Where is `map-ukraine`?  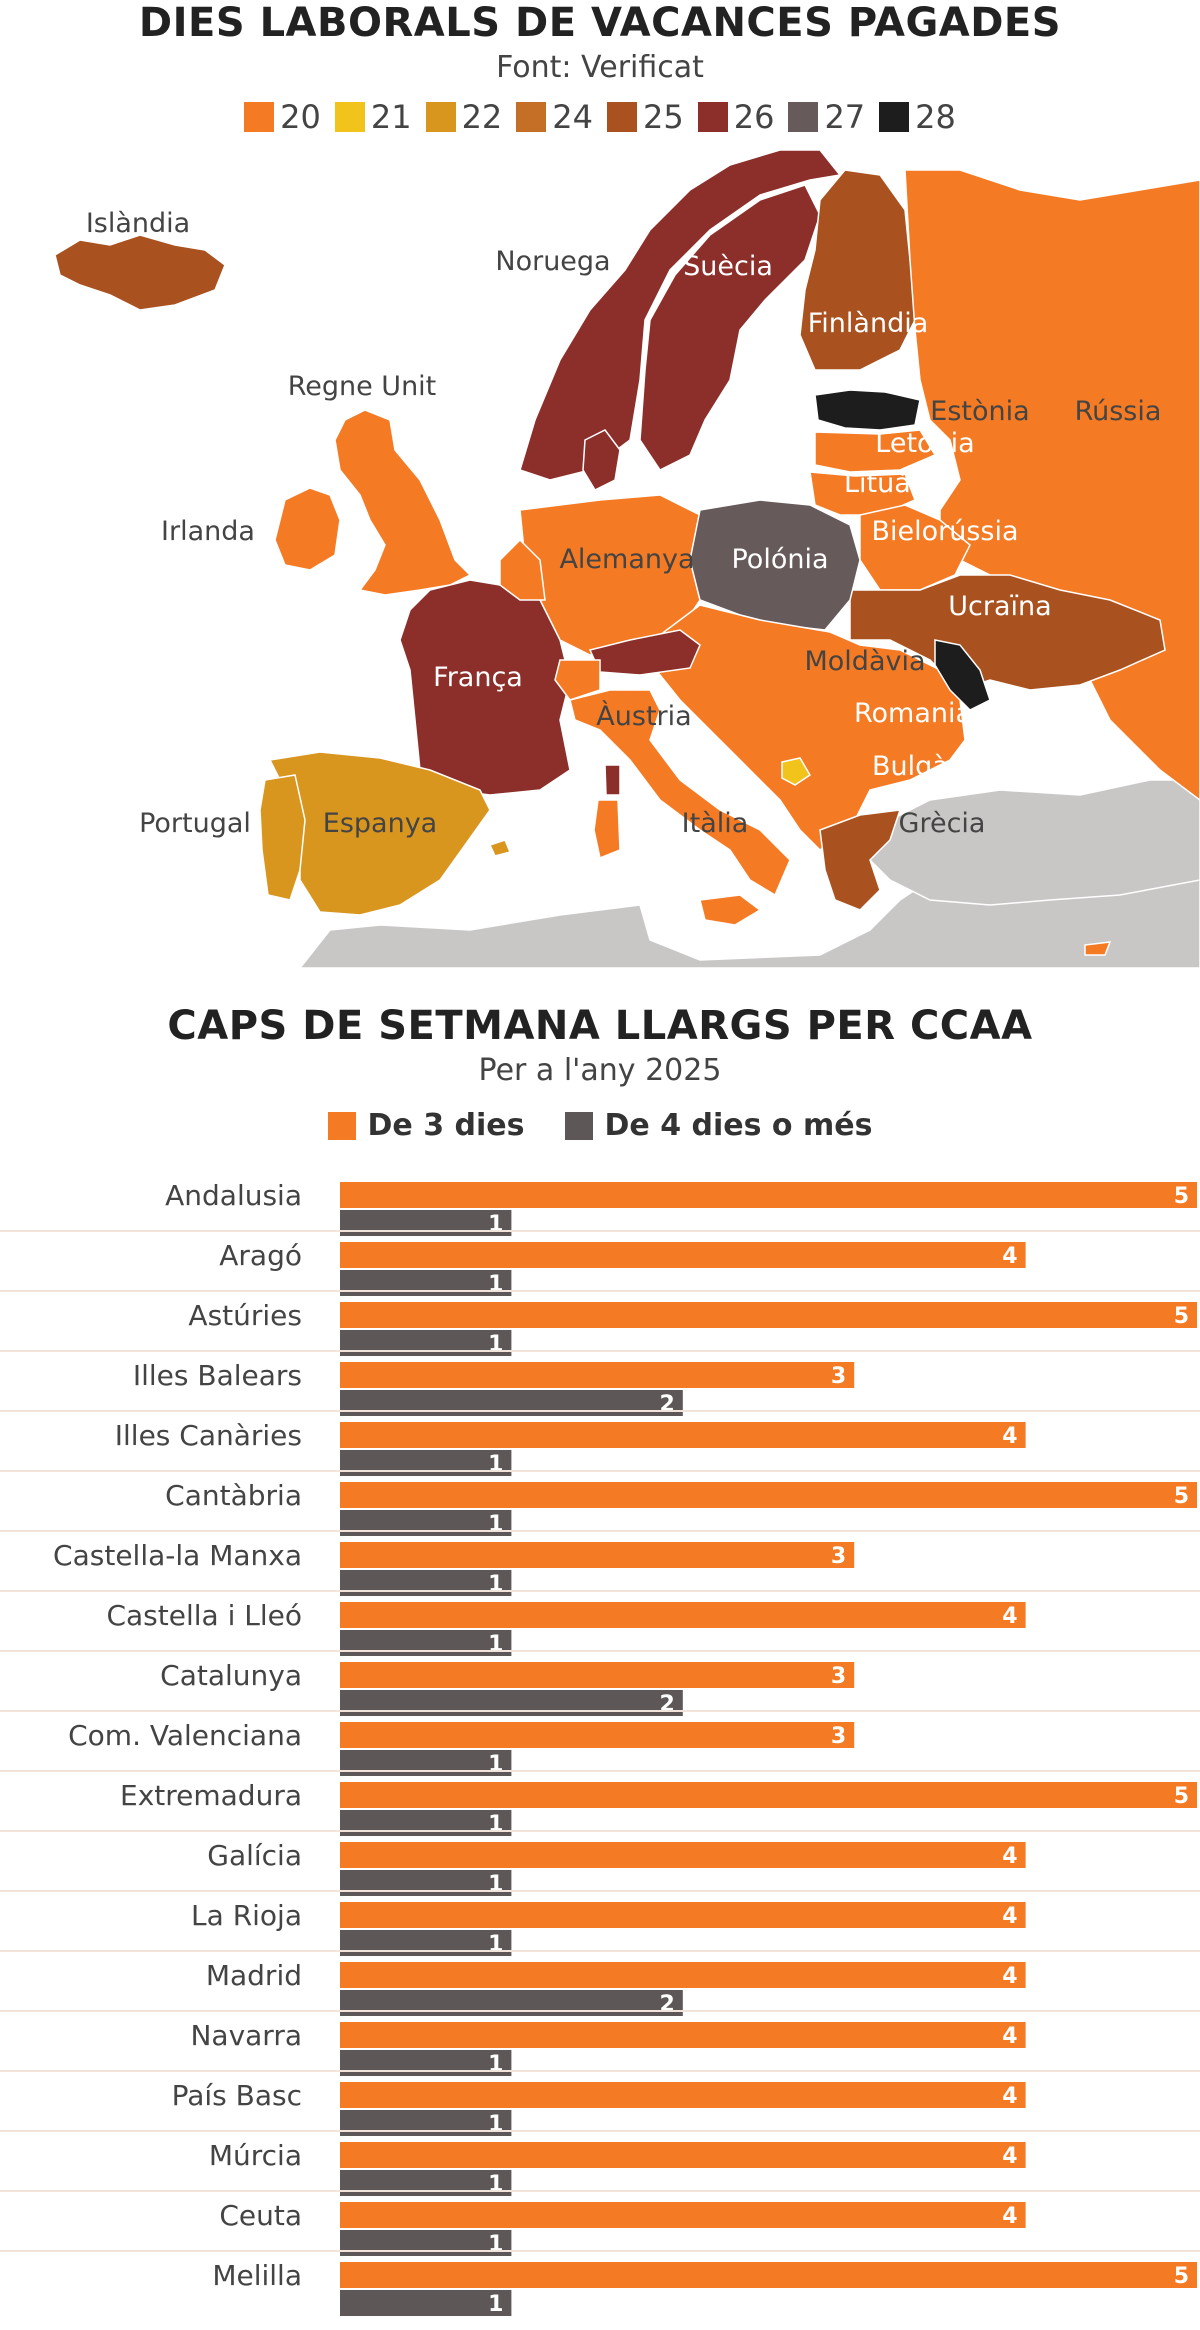 map-ukraine is located at coordinates (1007, 632).